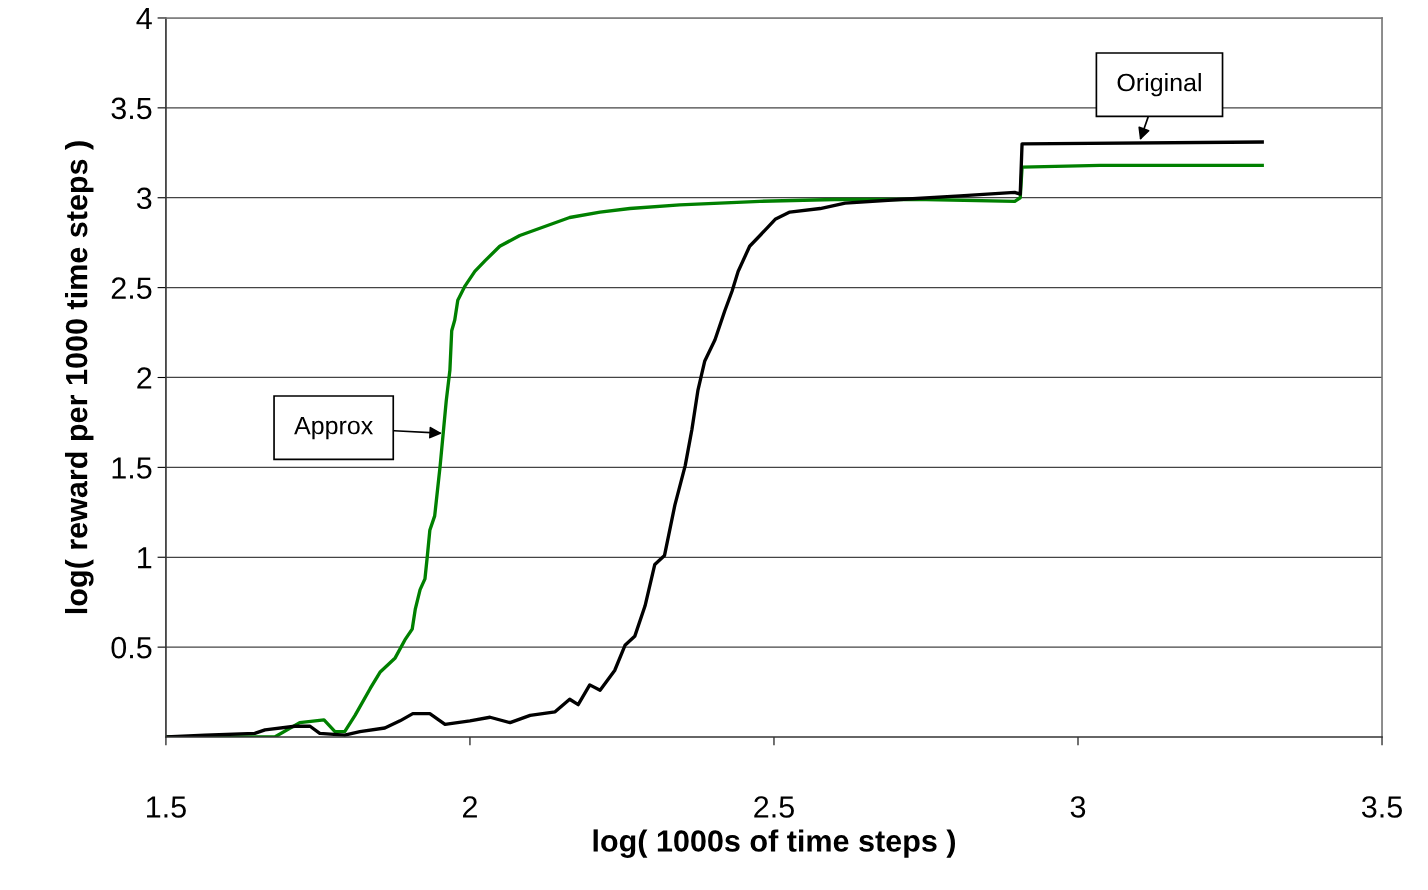 The image size is (1428, 890). What do you see at coordinates (774, 843) in the screenshot?
I see `x-axis-title: log( 1000s of time steps )` at bounding box center [774, 843].